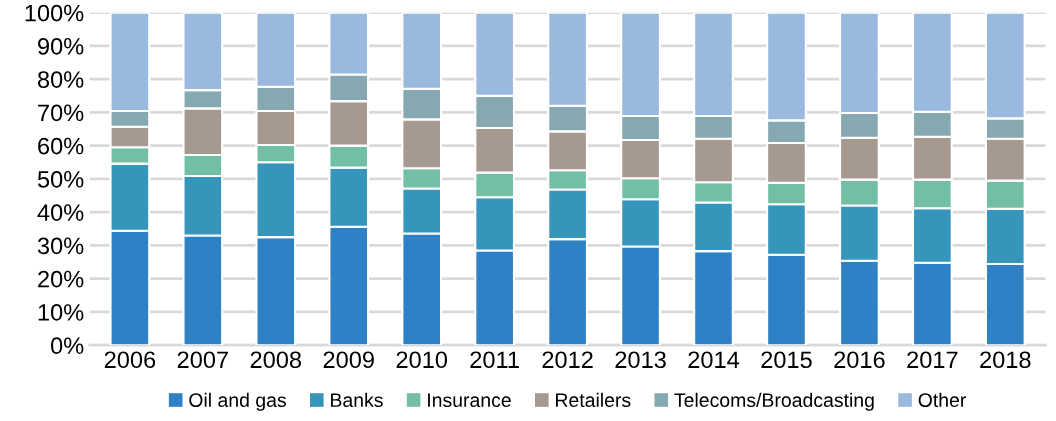  I want to click on legend-label: Banks, so click(357, 400).